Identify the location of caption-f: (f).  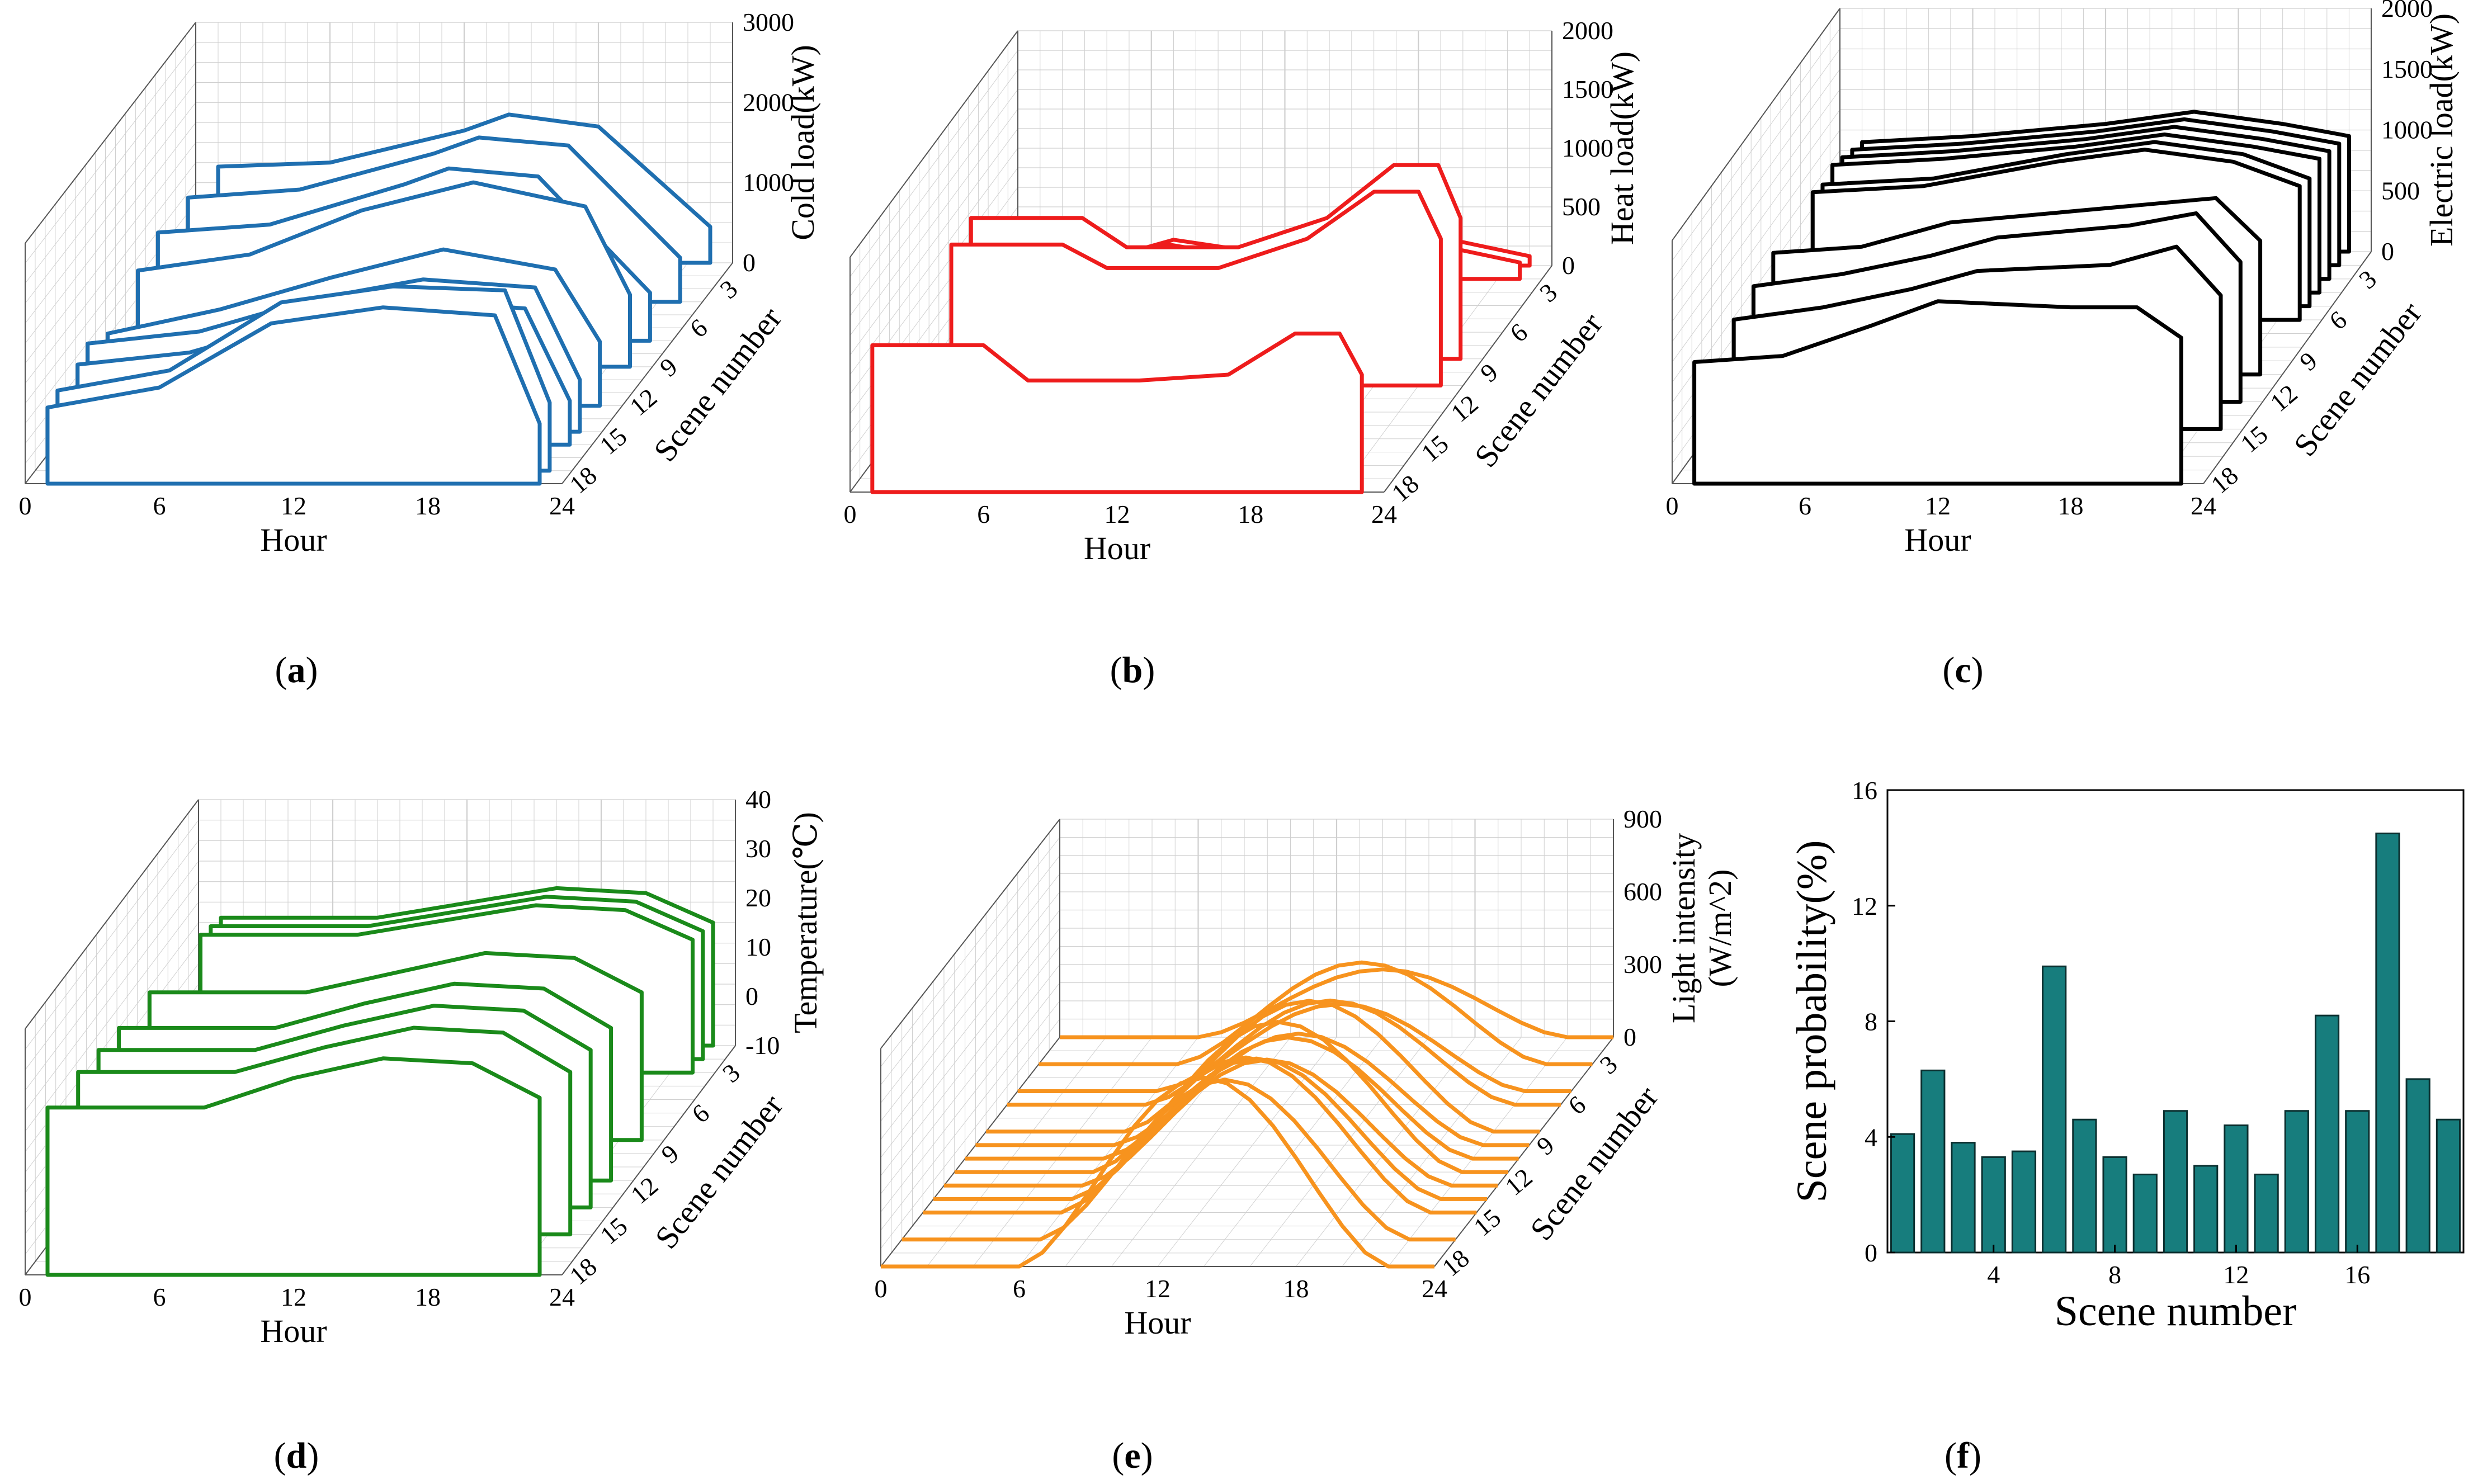
(1963, 1455).